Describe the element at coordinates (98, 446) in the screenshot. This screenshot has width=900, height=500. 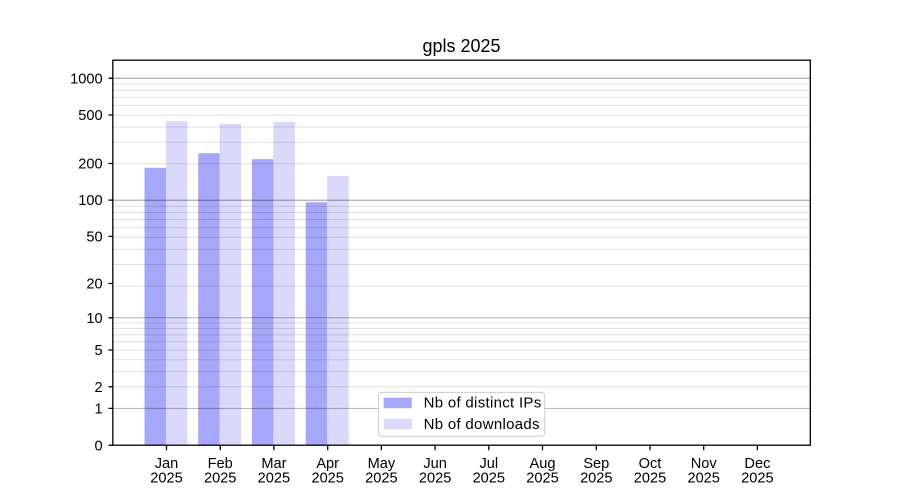
I see `svg-text: 0` at that location.